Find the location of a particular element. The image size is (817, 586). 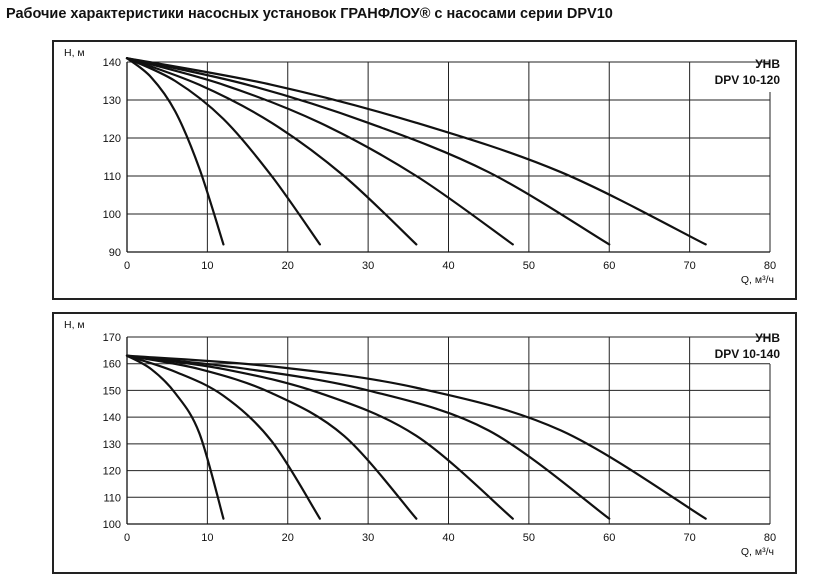

y-tick-label: 90 is located at coordinates (115, 253).